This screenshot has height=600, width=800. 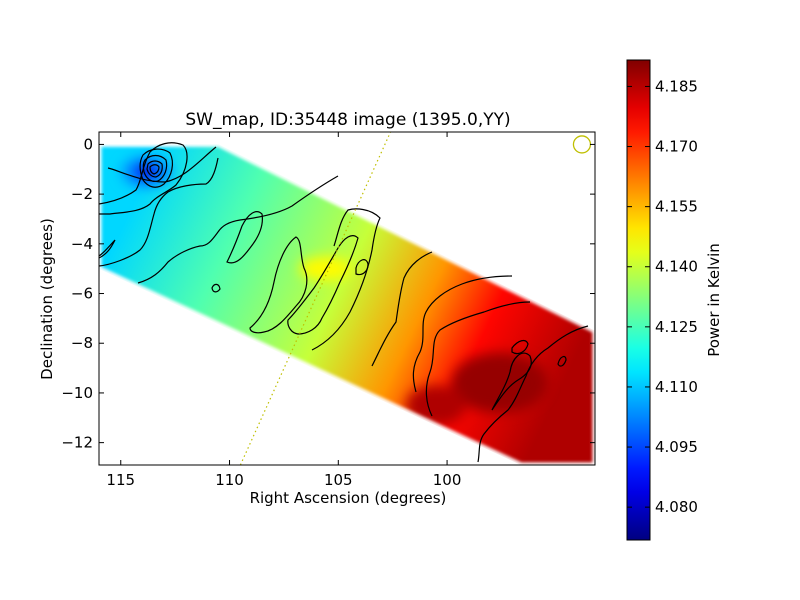 What do you see at coordinates (676, 207) in the screenshot?
I see `colorbar-tick-label: 4.155` at bounding box center [676, 207].